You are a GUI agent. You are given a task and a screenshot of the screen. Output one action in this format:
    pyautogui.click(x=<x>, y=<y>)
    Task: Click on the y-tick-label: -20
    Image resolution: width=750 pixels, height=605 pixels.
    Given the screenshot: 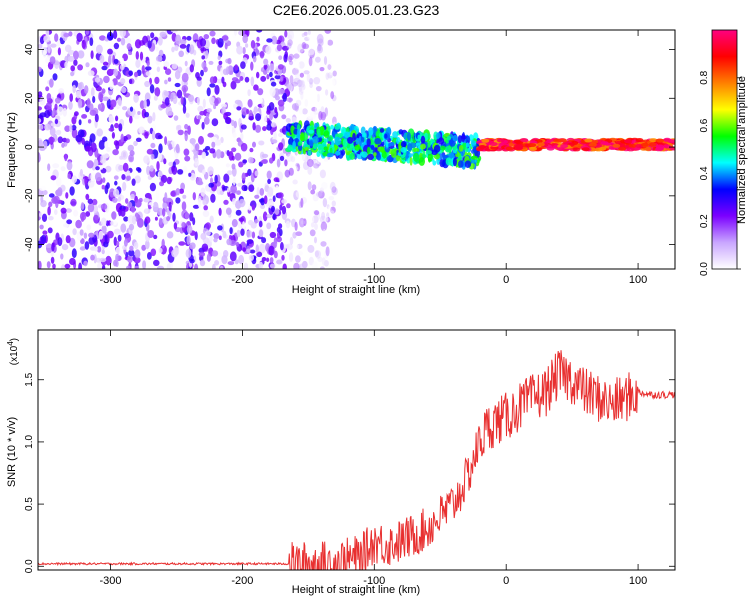 What is the action you would take?
    pyautogui.click(x=29, y=195)
    